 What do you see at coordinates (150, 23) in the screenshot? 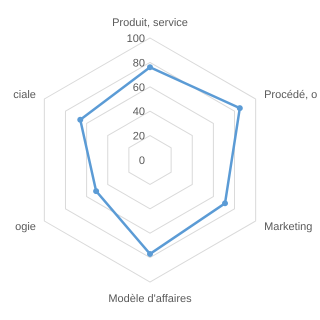
I see `spoke-label: Produit, service` at bounding box center [150, 23].